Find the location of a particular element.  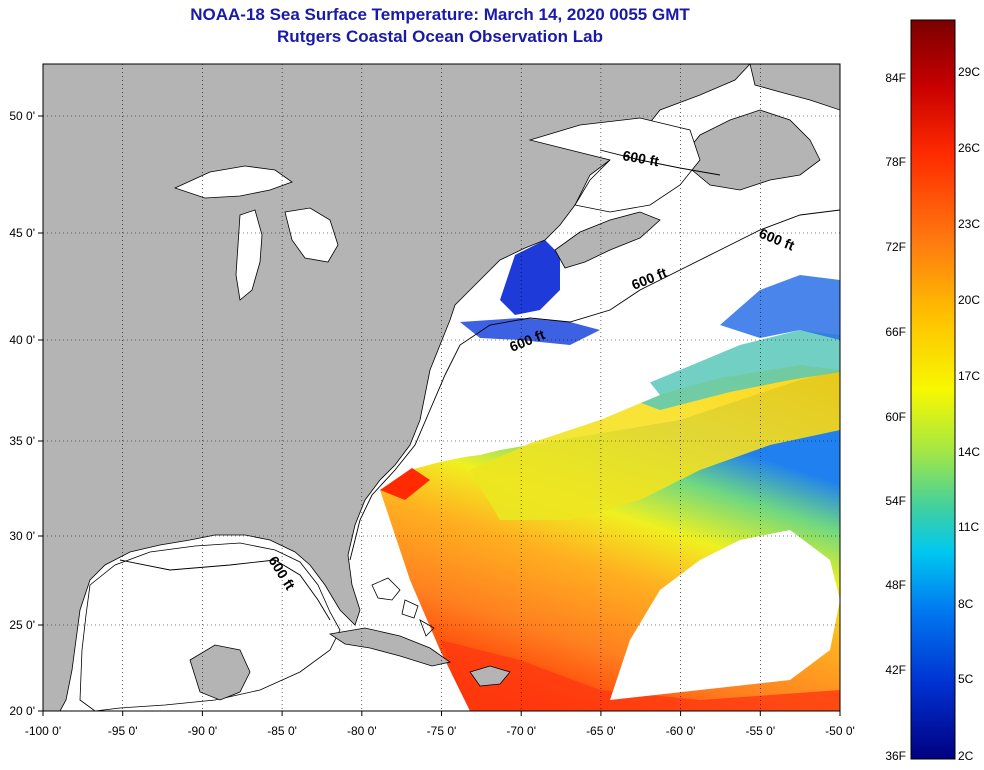

colorbar-f-label: 60F is located at coordinates (895, 417).